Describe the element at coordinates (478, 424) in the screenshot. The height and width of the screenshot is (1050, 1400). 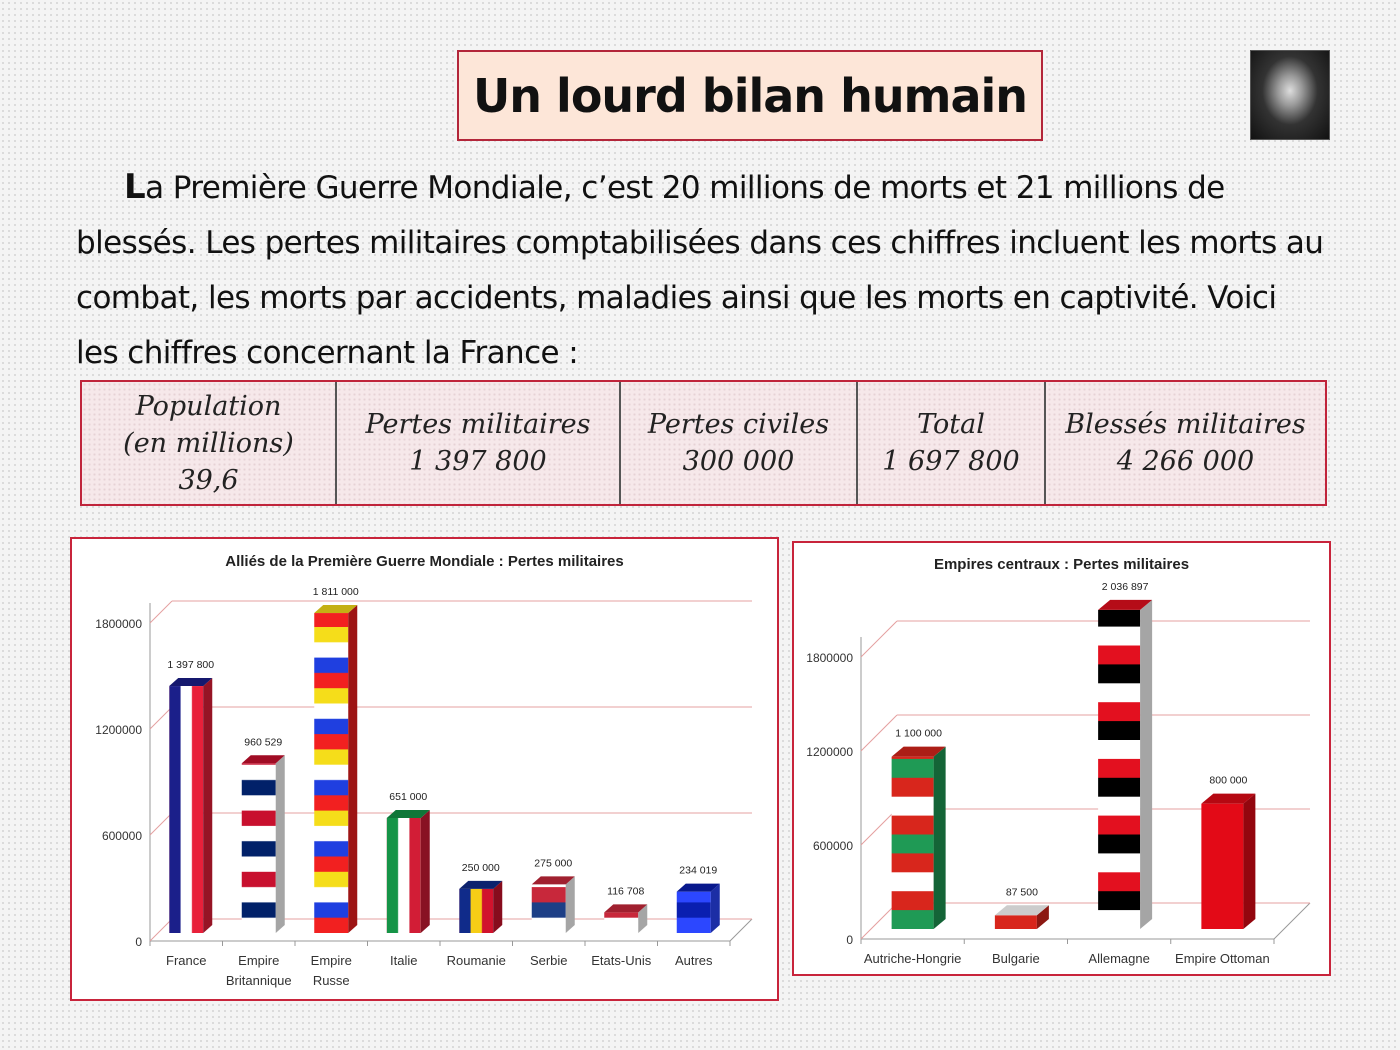
I see `stat-label: Pertes militaires` at that location.